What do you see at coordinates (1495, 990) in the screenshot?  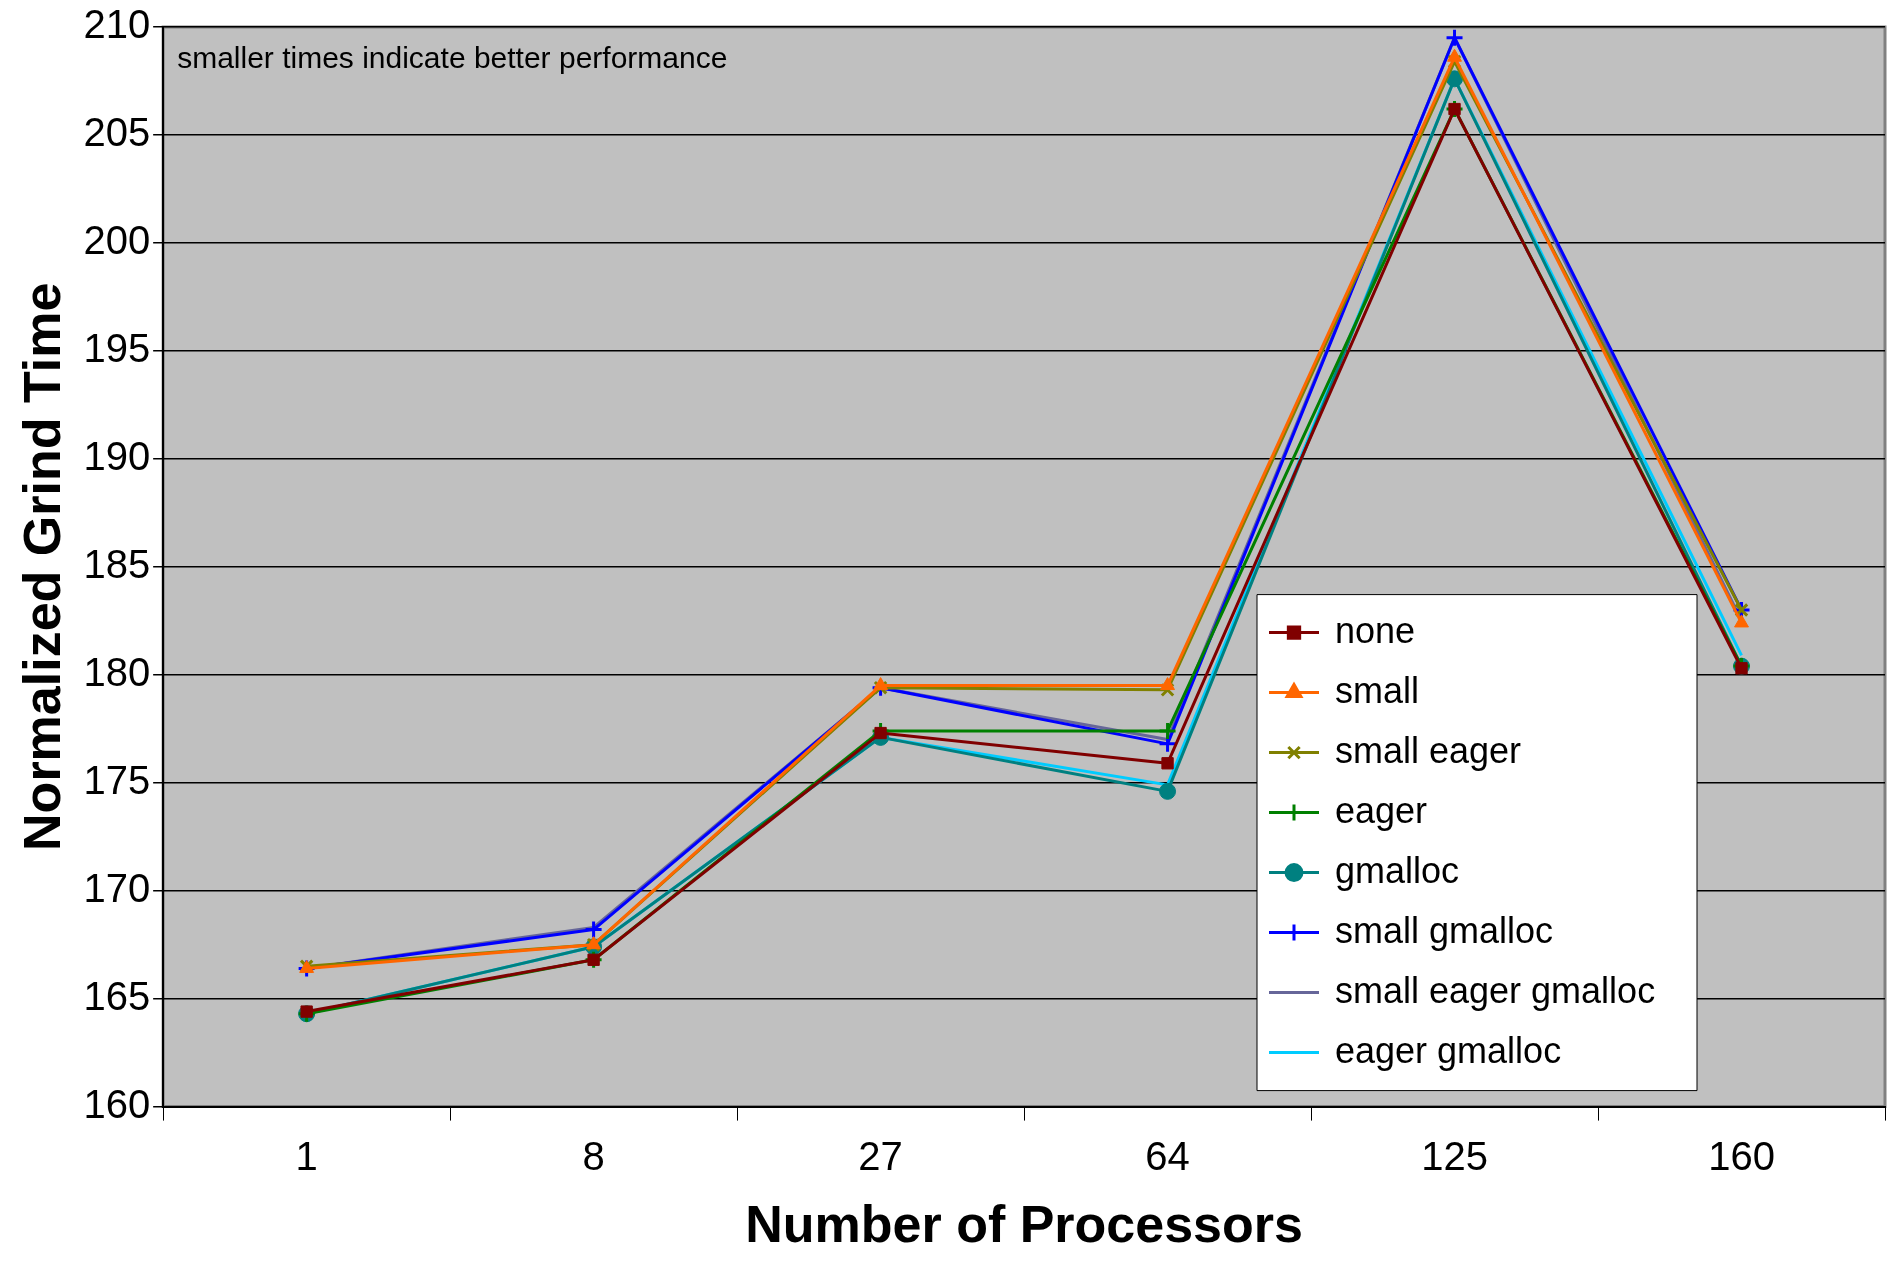 I see `legend-label: small eager gmalloc` at bounding box center [1495, 990].